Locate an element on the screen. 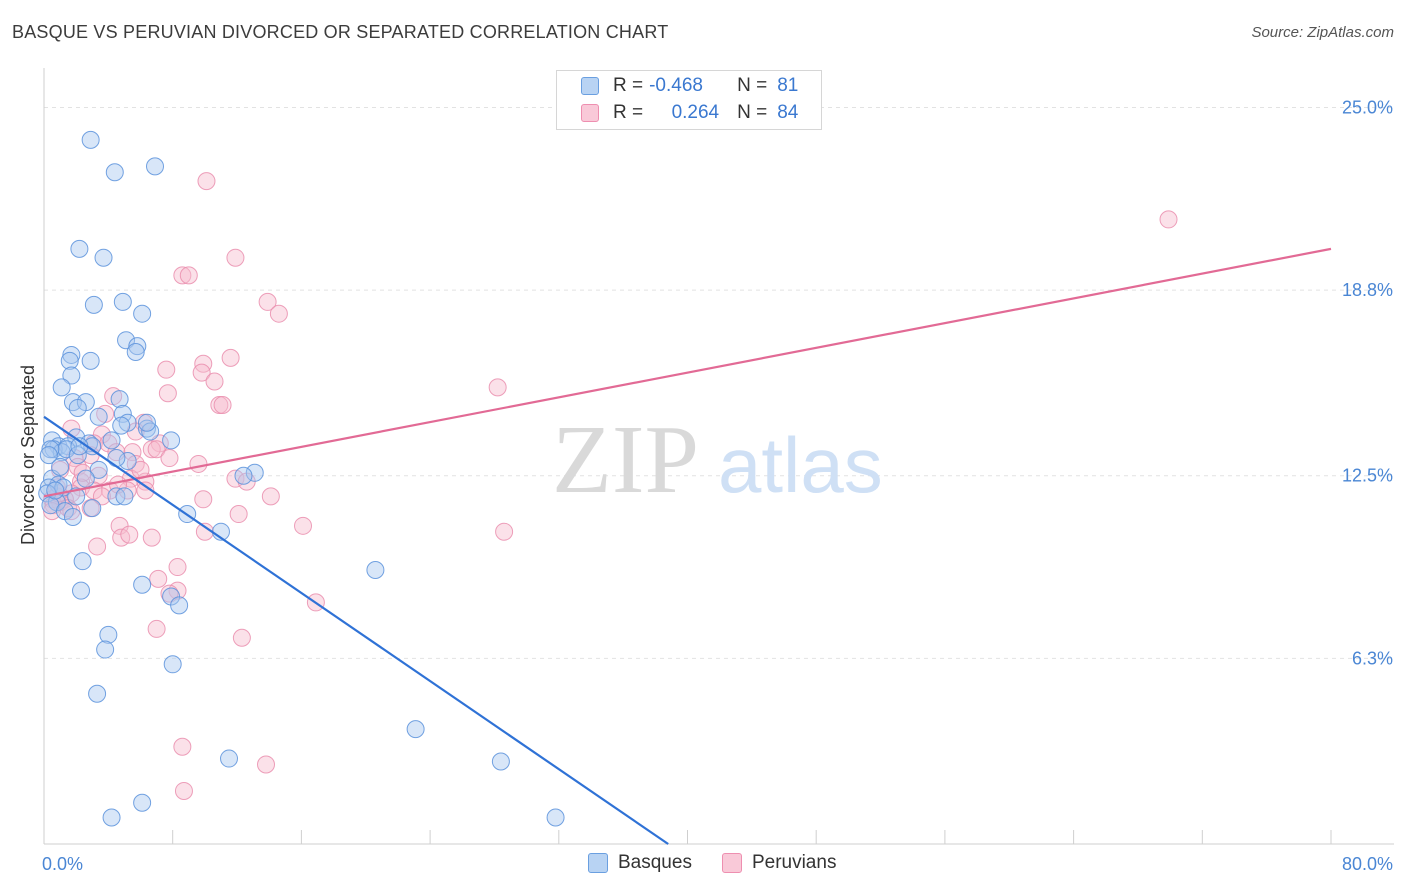 This screenshot has height=892, width=1406. legend-row-basque: R = -0.468 N = 81 is located at coordinates (689, 86).